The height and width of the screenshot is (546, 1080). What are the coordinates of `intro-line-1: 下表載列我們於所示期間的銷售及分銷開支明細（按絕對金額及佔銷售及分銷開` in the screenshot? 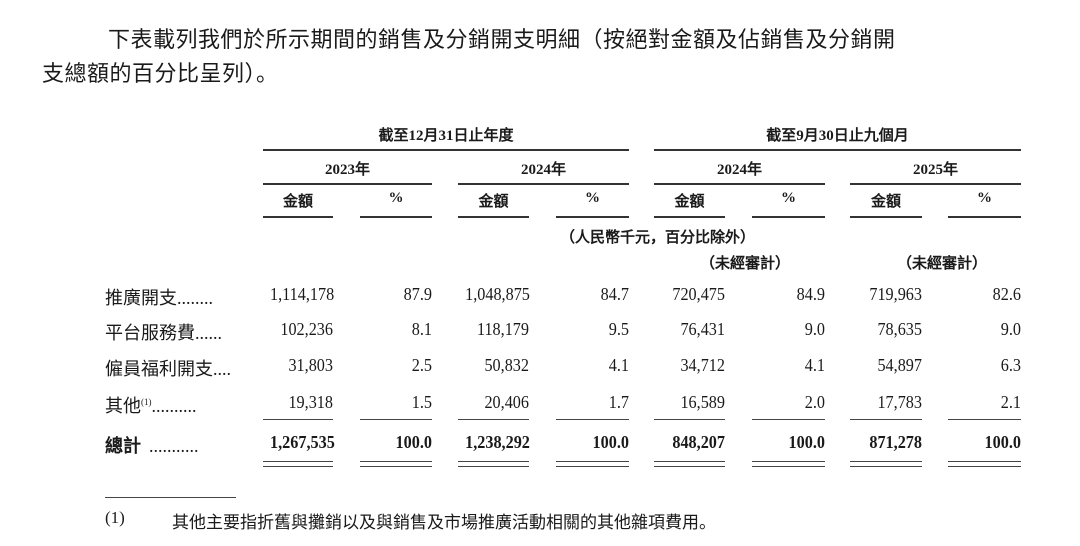 It's located at (502, 39).